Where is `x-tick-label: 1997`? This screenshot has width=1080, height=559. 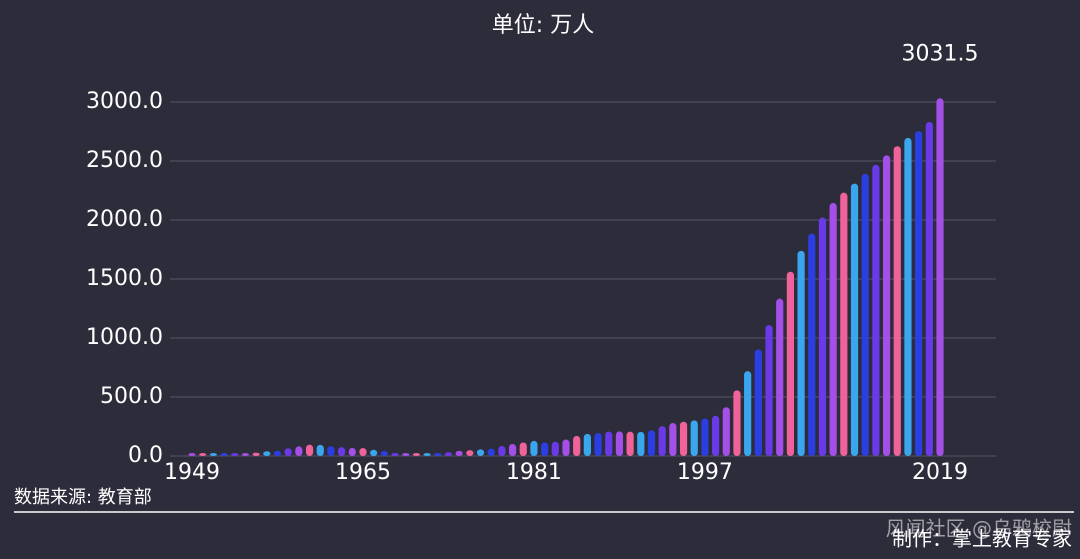
x-tick-label: 1997 is located at coordinates (705, 472).